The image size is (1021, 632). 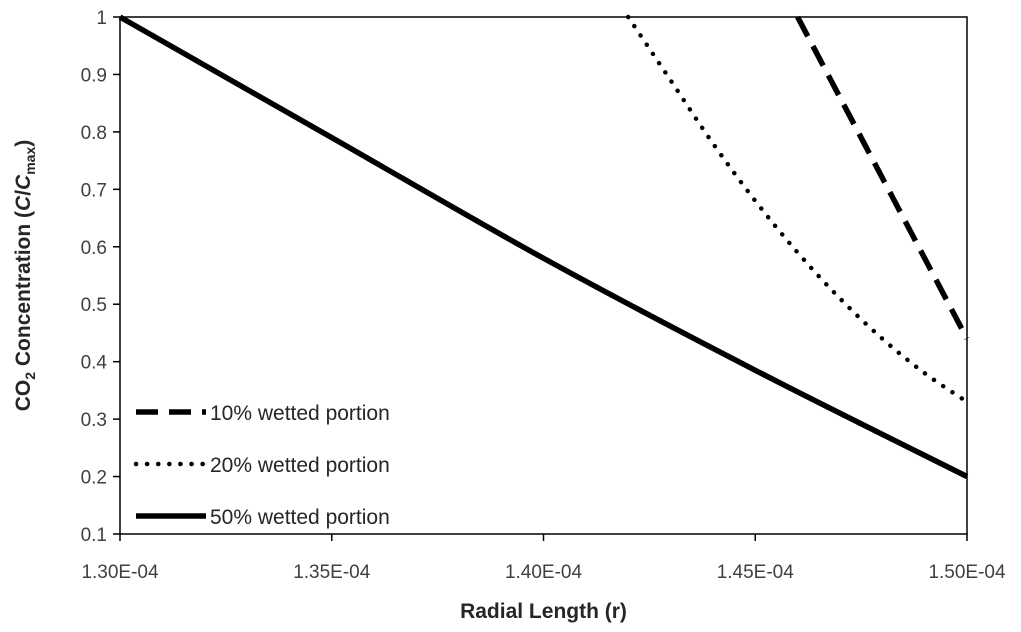 What do you see at coordinates (30, 376) in the screenshot?
I see `y-axis-title-subscript: 2` at bounding box center [30, 376].